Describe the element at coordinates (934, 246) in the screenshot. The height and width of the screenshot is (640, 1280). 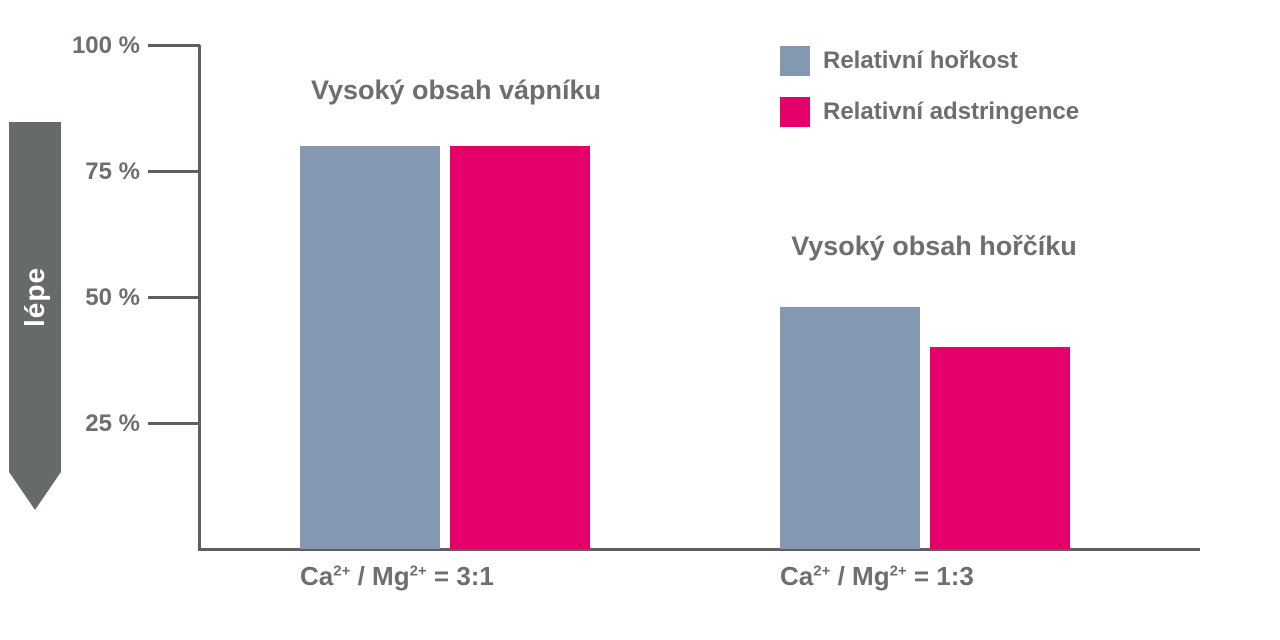
I see `group-title-magnesium: Vysoký obsah hořčíku` at that location.